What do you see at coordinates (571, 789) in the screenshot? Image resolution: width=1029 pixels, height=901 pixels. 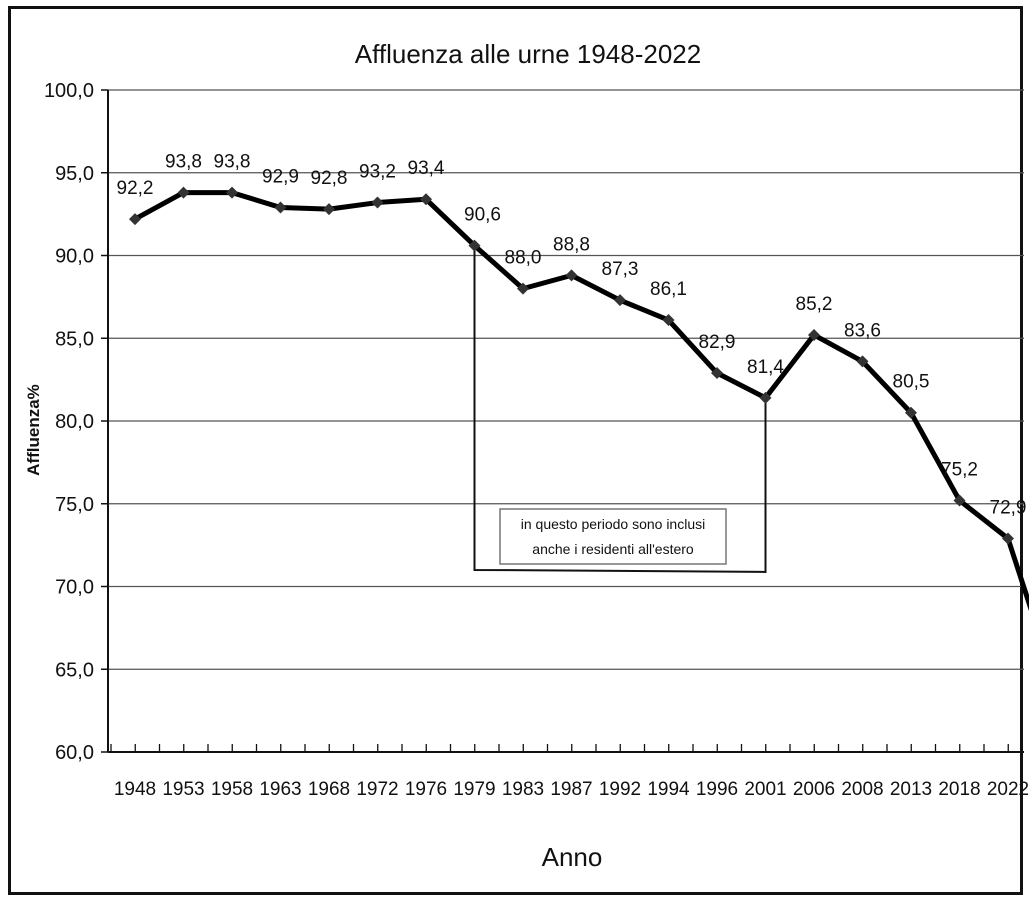 I see `x-tick-label: 1987` at bounding box center [571, 789].